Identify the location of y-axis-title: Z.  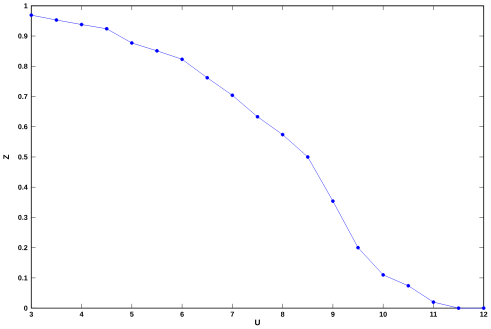
(6, 157).